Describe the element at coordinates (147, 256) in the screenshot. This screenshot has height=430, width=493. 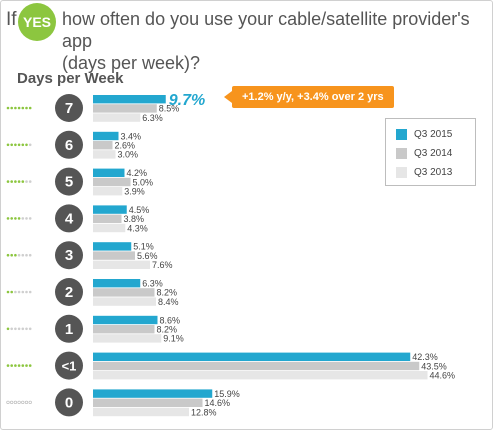
I see `data-label: 5.6%` at that location.